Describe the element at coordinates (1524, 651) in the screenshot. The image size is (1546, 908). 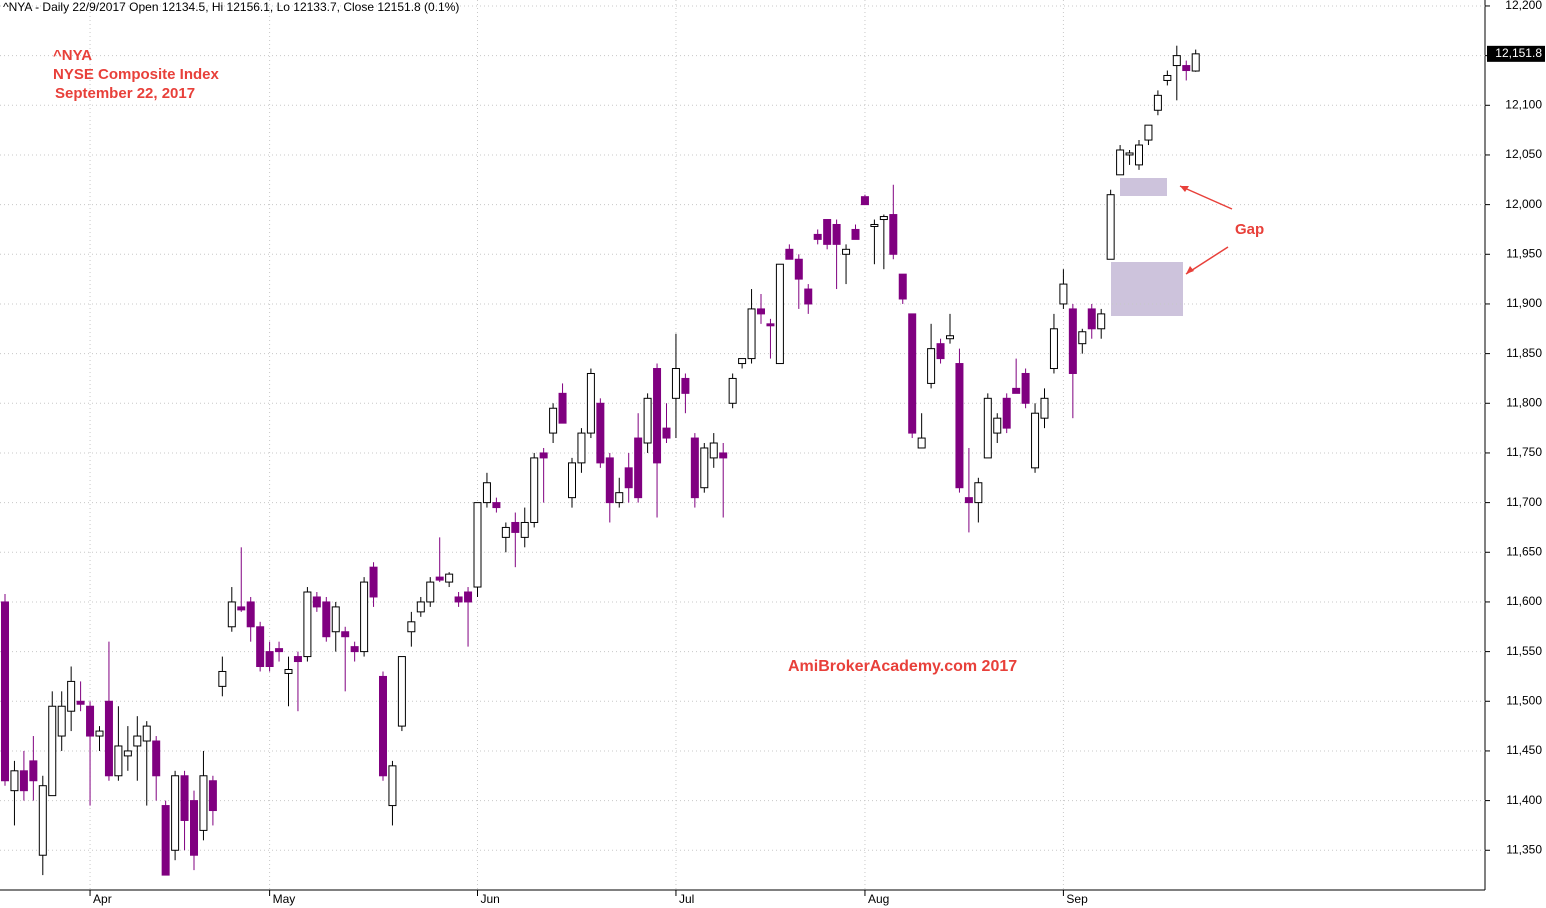
I see `y-tick-label: 11,550` at that location.